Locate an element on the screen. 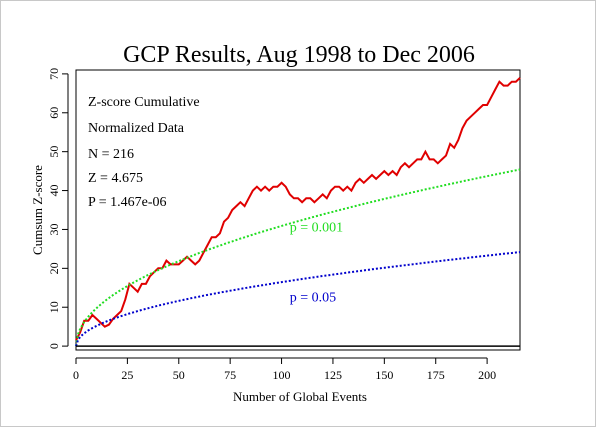 This screenshot has height=427, width=596. stats-line-n: N = 216 is located at coordinates (111, 154).